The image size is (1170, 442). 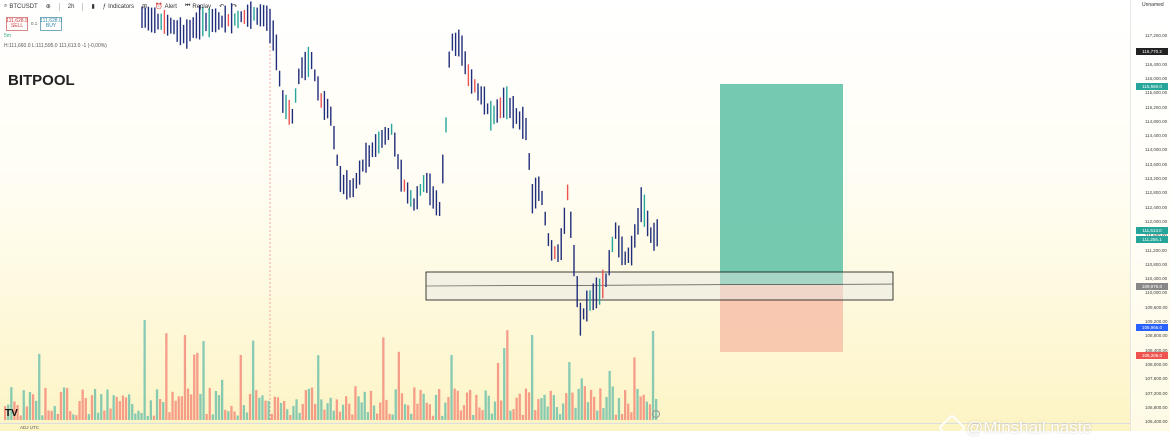 I want to click on brand-label: BITPOOL, so click(x=41, y=80).